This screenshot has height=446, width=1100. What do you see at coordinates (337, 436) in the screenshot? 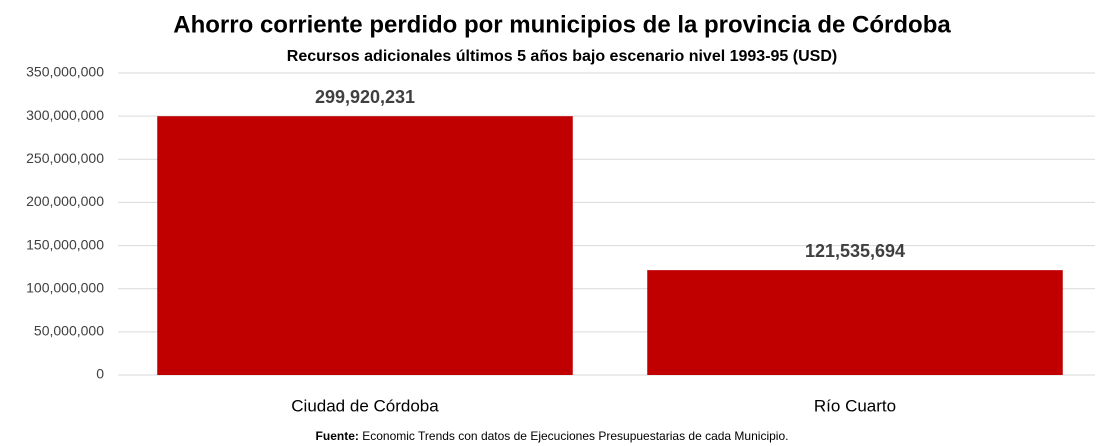
I see `source-label: Fuente:` at bounding box center [337, 436].